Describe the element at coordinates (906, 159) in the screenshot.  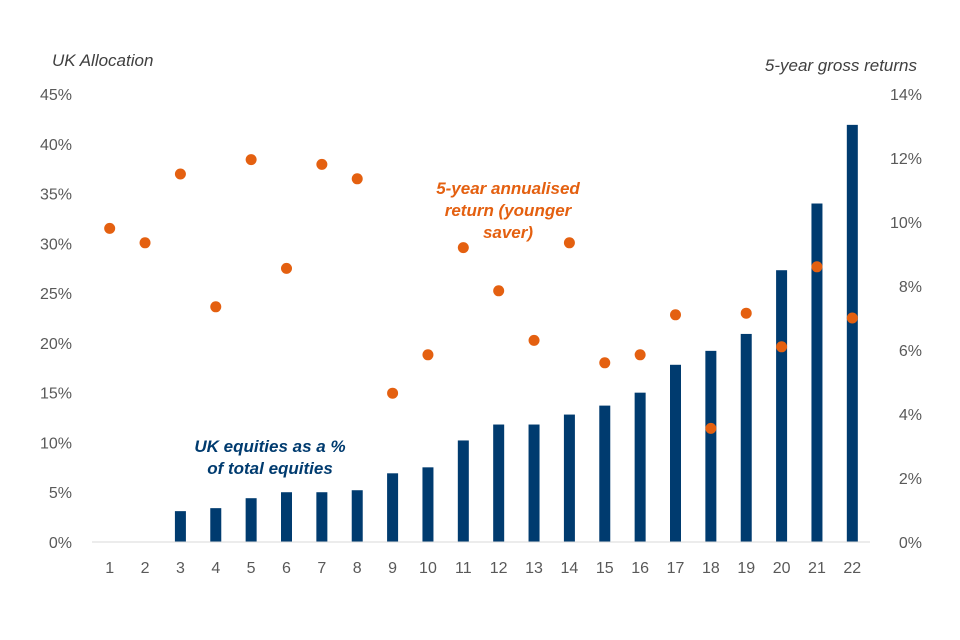
I see `right-tick-label: 12%` at that location.